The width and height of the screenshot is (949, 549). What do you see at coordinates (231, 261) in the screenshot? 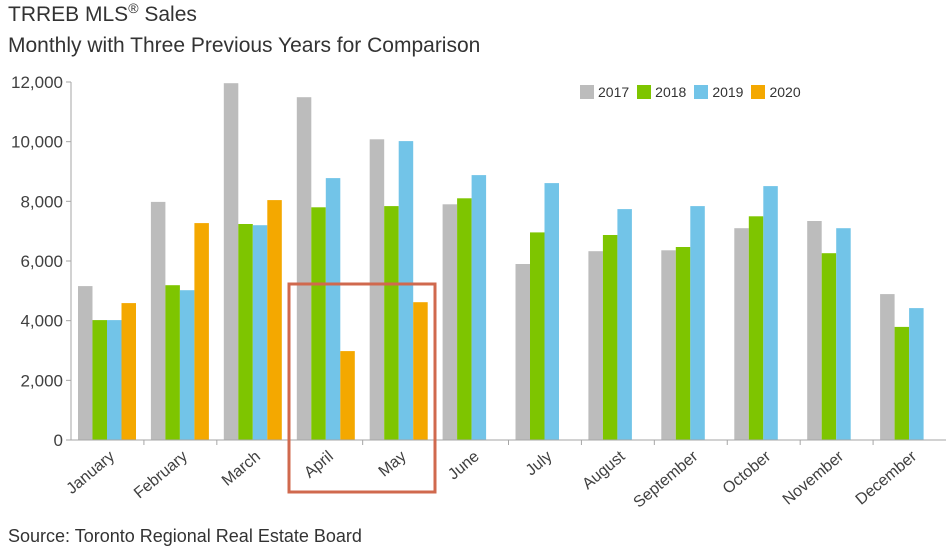
I see `bar-2017-march` at bounding box center [231, 261].